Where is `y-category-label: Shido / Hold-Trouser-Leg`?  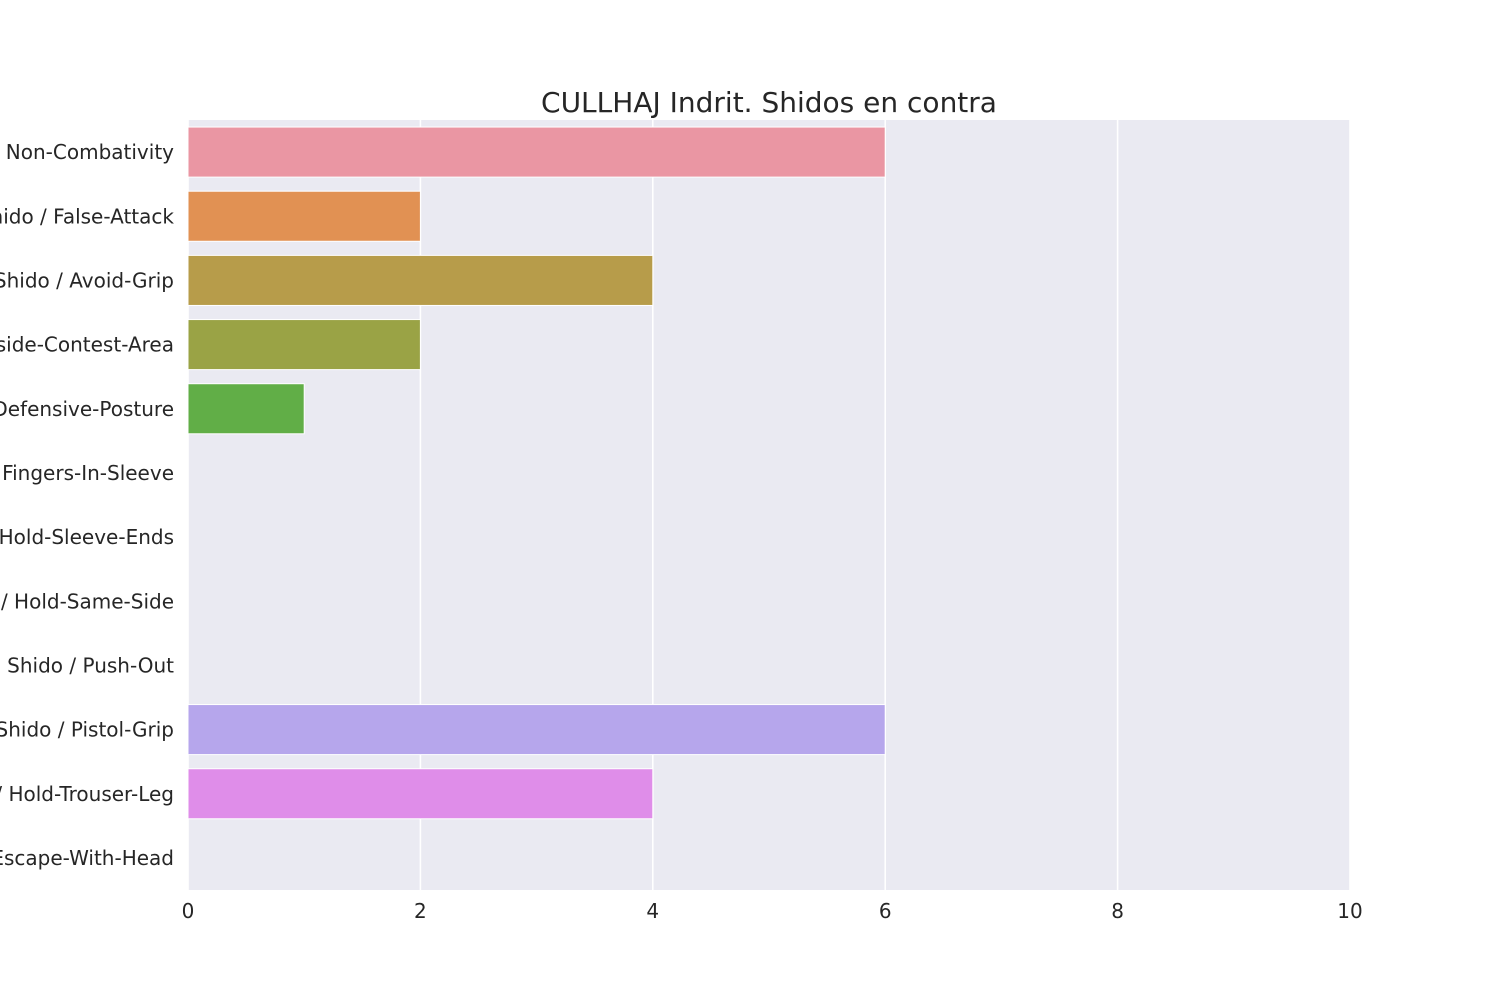
y-category-label: Shido / Hold-Trouser-Leg is located at coordinates (87, 794).